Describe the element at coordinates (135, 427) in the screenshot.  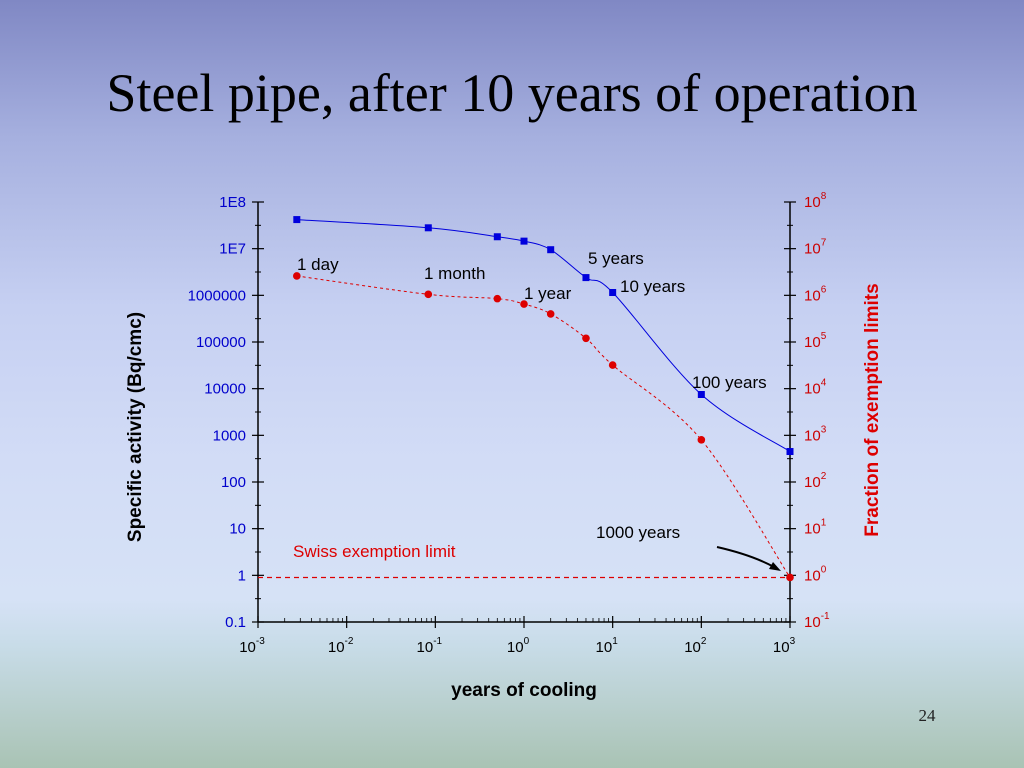
I see `y-left-axis-title: Specific activity (Bq/cmc)` at that location.